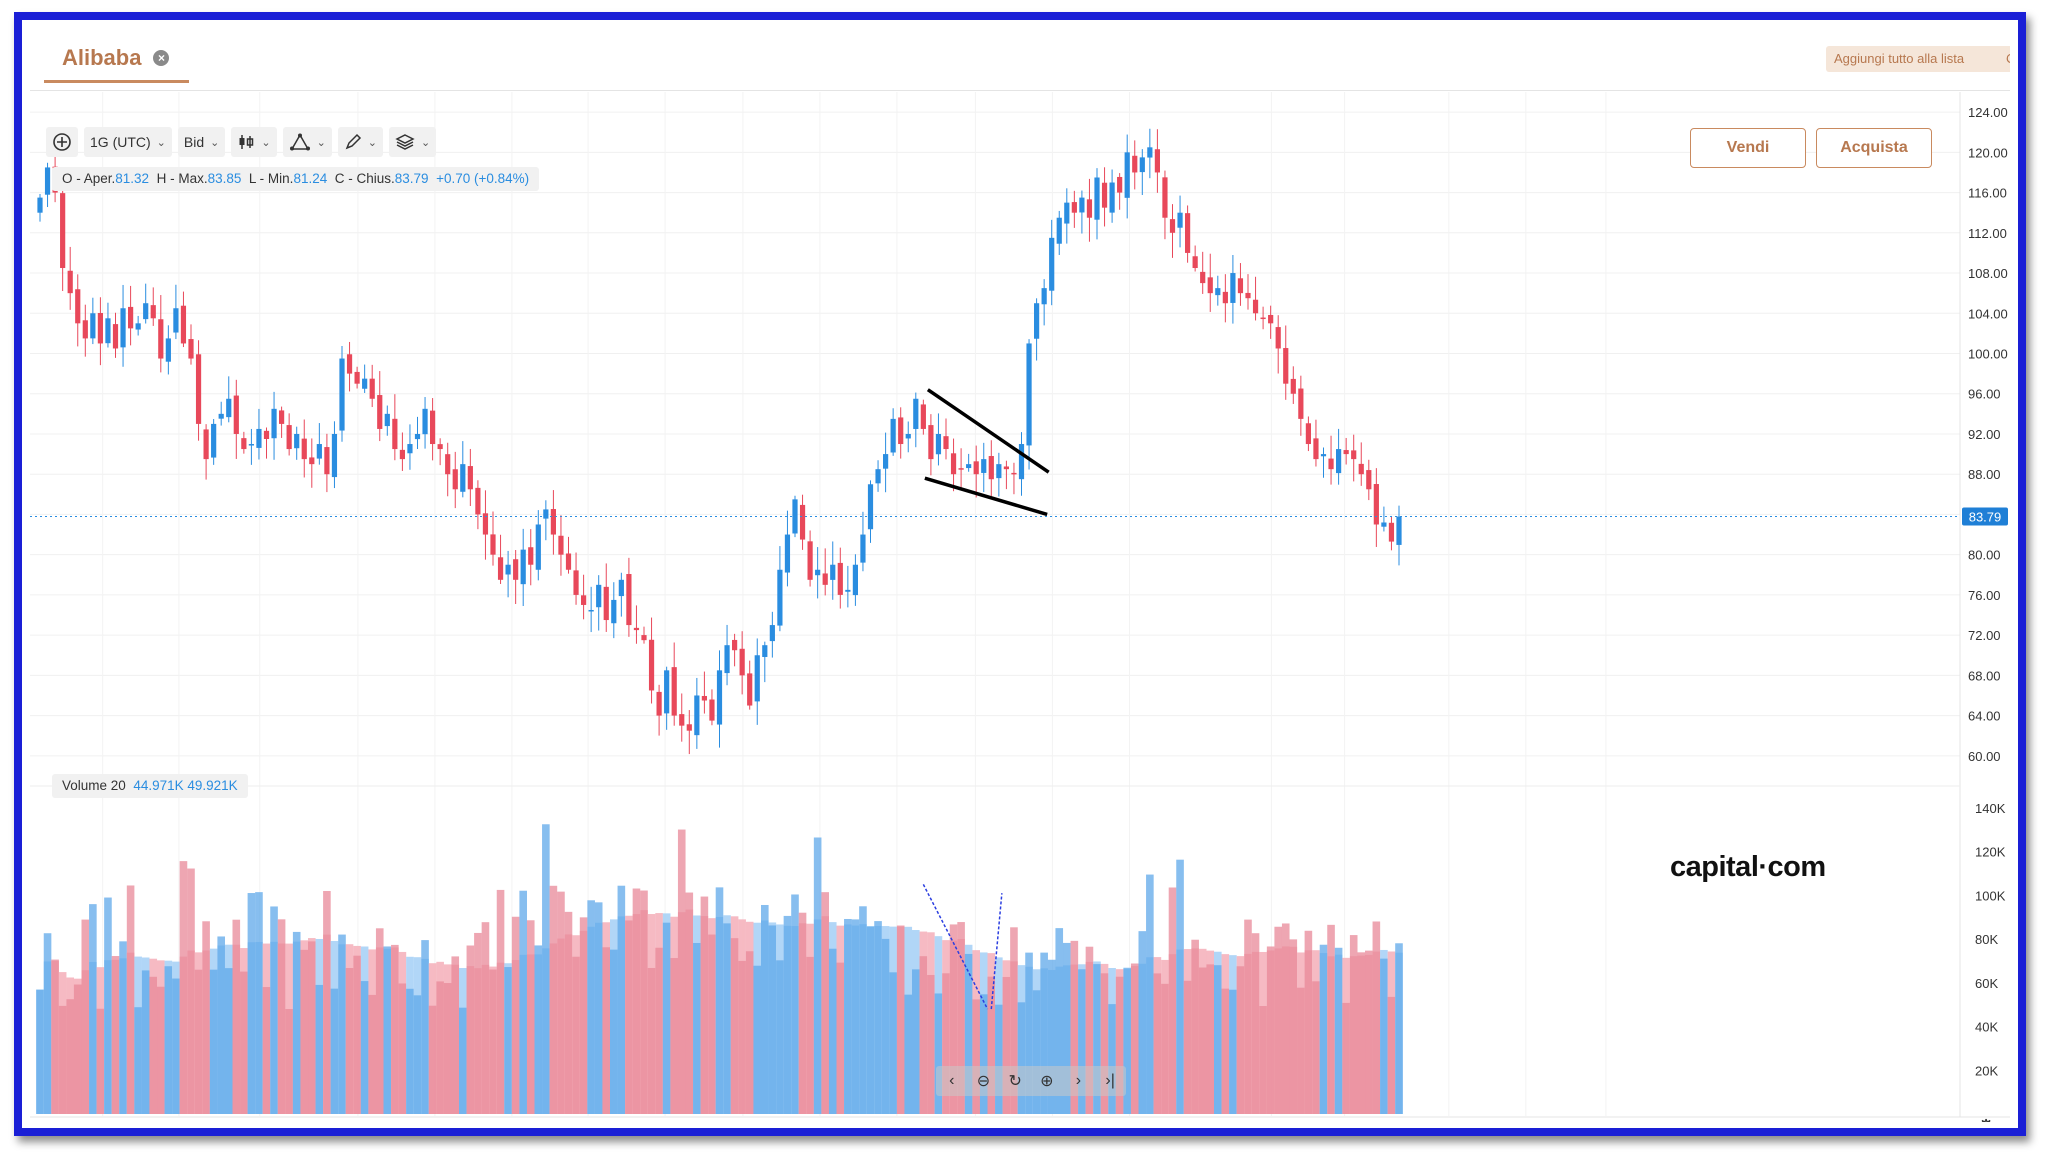  Describe the element at coordinates (117, 59) in the screenshot. I see `tab-alibaba: Alibaba ×` at that location.